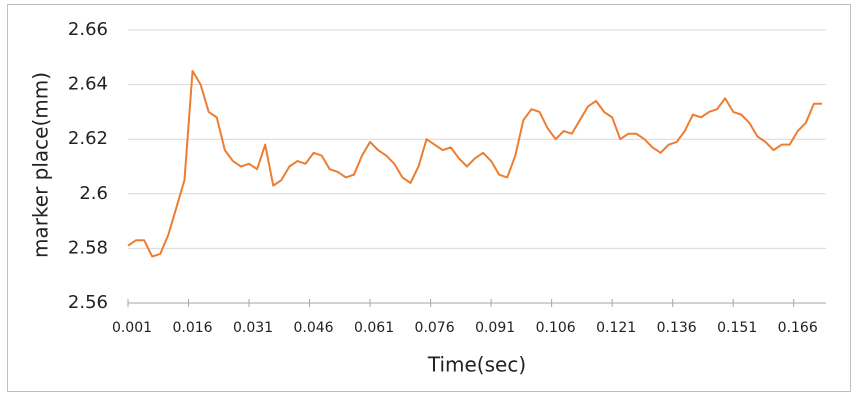 The image size is (858, 397). Describe the element at coordinates (737, 328) in the screenshot. I see `x-tick-label: 0.151` at that location.